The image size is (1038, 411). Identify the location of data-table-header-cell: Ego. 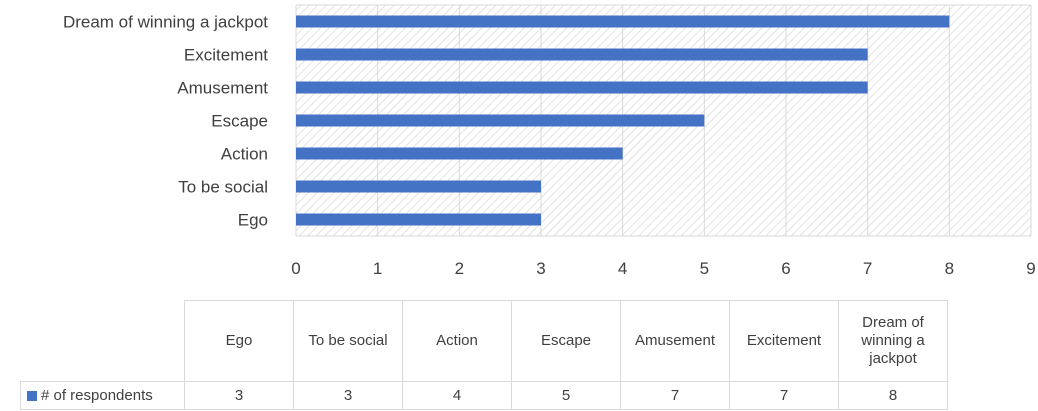
(239, 341).